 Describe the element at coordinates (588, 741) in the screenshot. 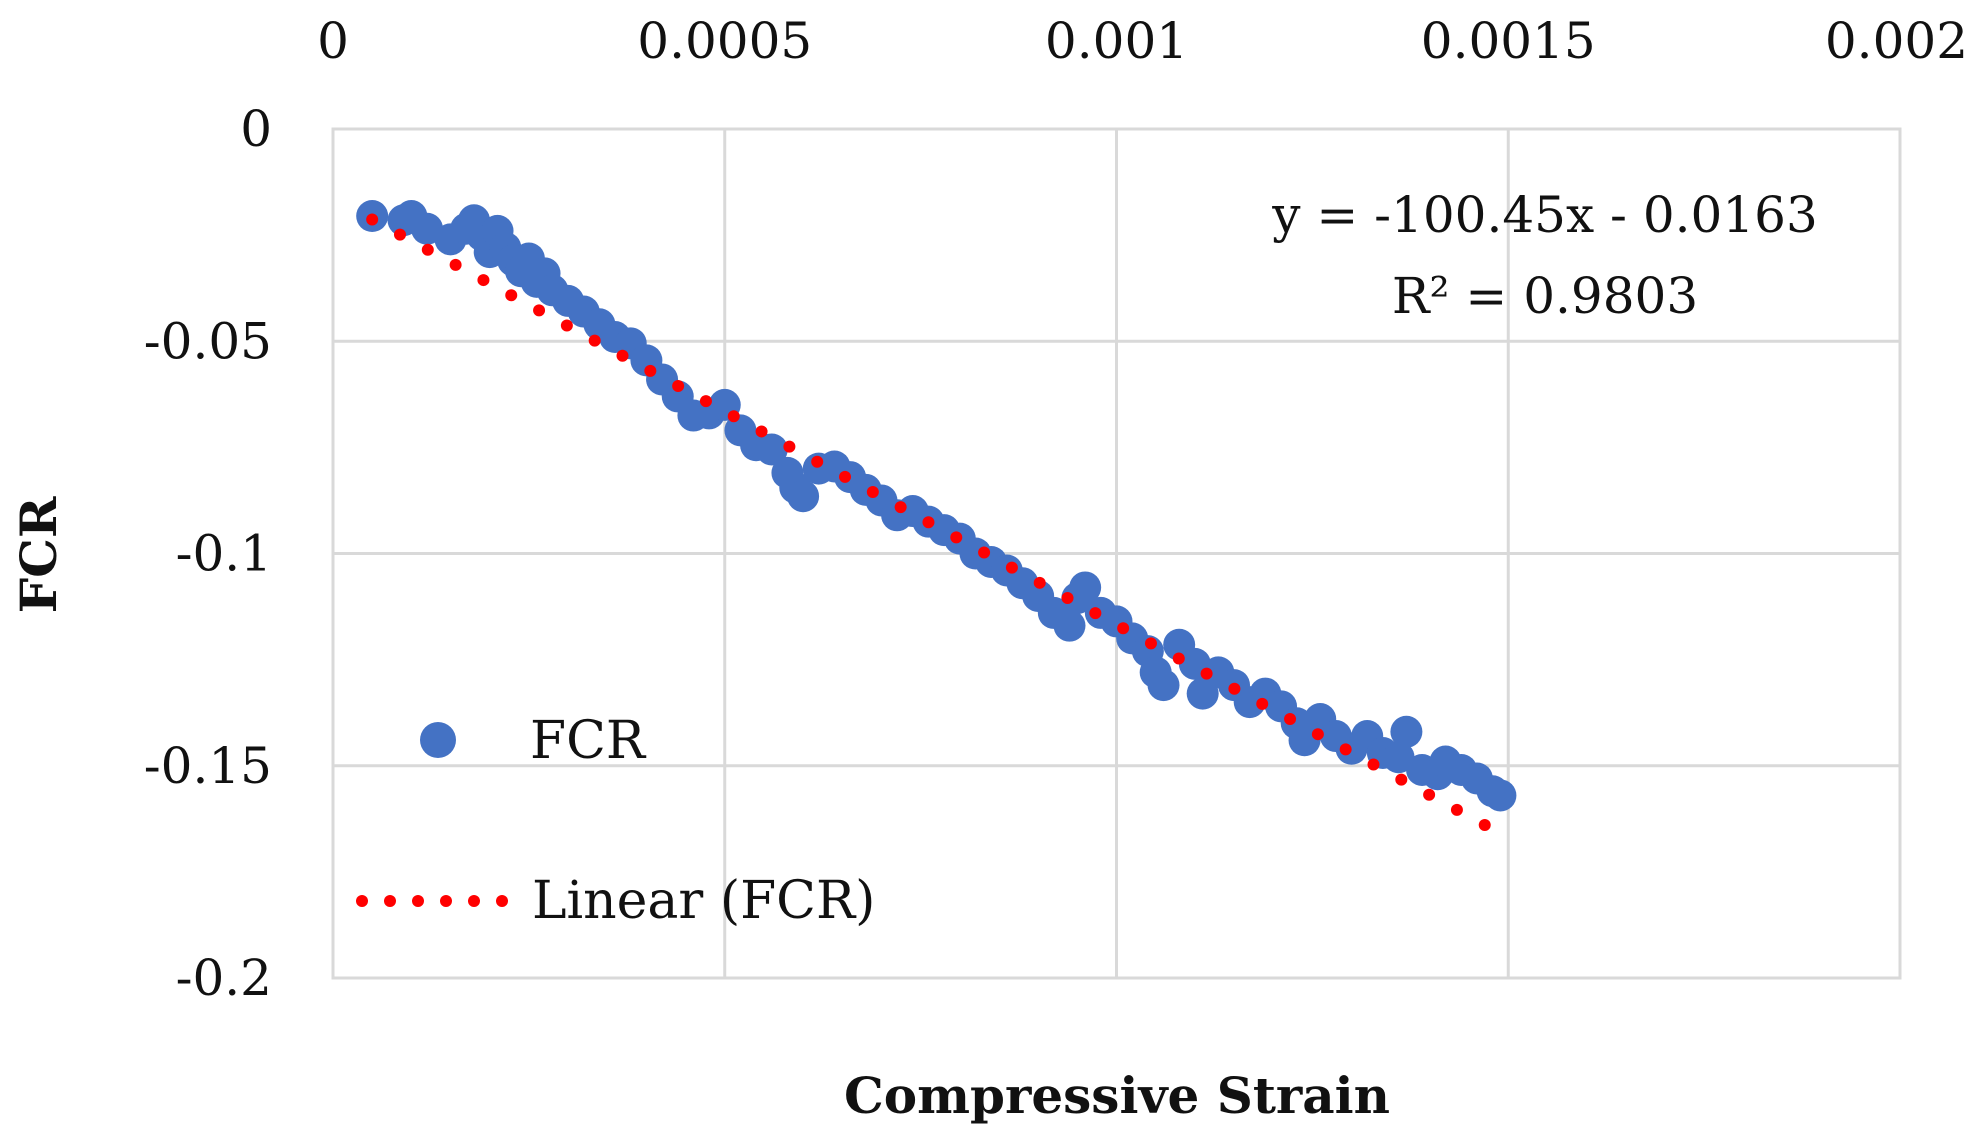

I see `legend-label-fcr: FCR` at that location.